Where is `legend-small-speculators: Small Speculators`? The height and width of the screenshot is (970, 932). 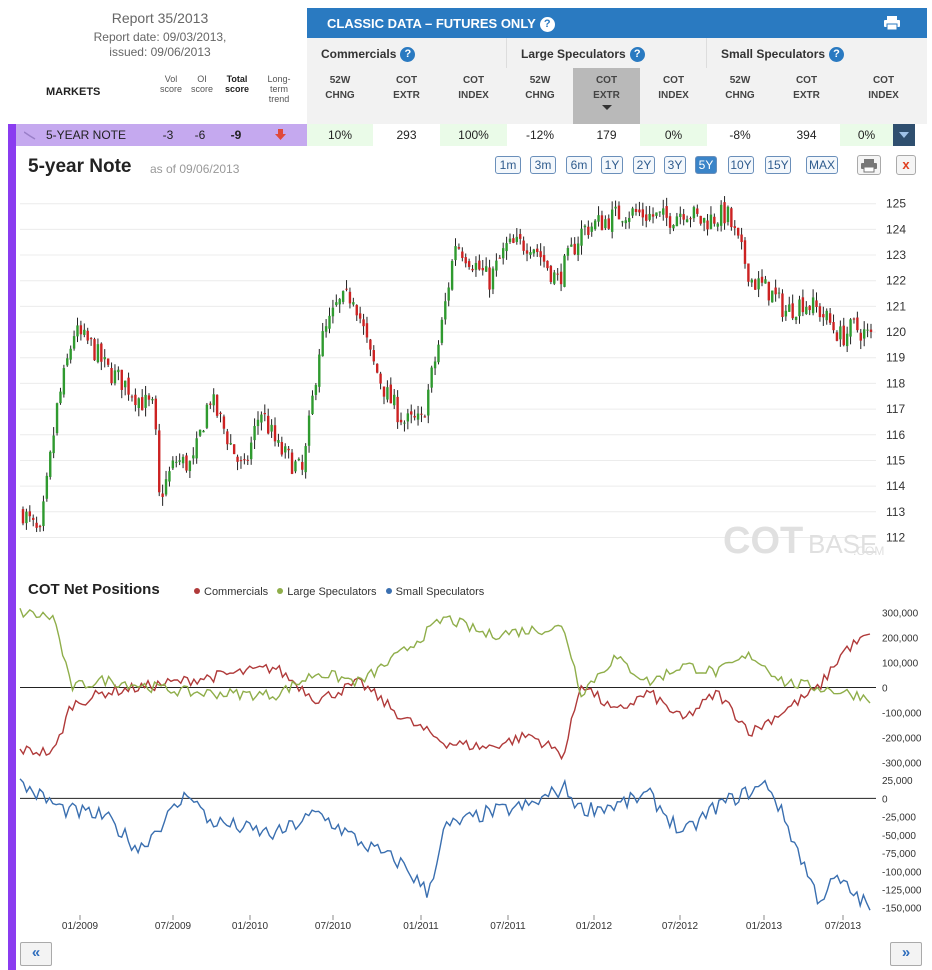 legend-small-speculators: Small Speculators is located at coordinates (432, 592).